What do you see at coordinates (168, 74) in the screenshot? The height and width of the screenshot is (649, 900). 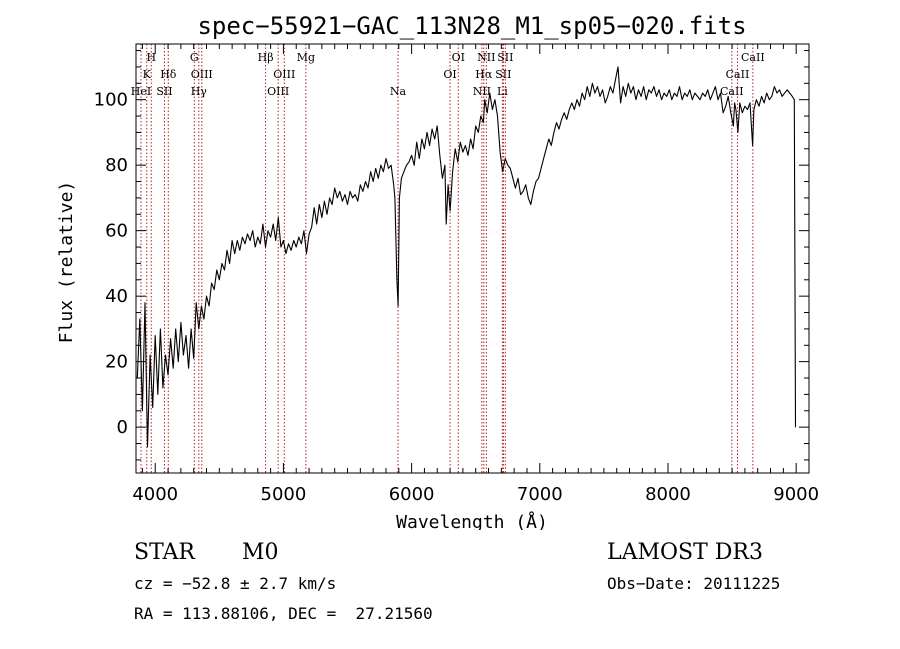 I see `marker-label-4: Hδ` at bounding box center [168, 74].